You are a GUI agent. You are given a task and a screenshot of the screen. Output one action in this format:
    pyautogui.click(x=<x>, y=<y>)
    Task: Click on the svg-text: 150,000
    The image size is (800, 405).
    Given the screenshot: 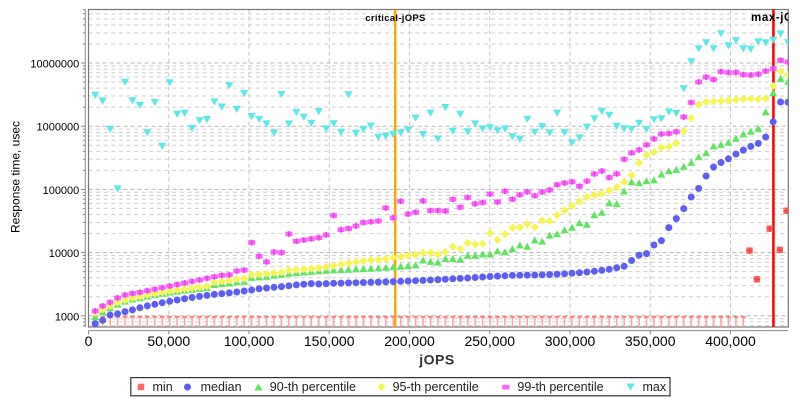 What is the action you would take?
    pyautogui.click(x=329, y=341)
    